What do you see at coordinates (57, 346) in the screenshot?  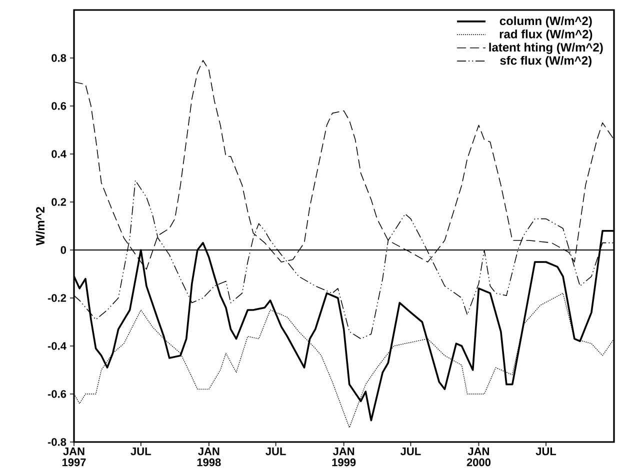 I see `y-tick-label: -0.4` at bounding box center [57, 346].